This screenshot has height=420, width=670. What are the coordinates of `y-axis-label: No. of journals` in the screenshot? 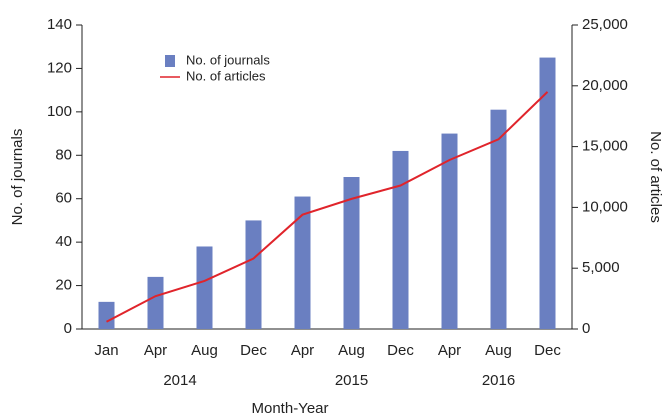 It's located at (17, 177).